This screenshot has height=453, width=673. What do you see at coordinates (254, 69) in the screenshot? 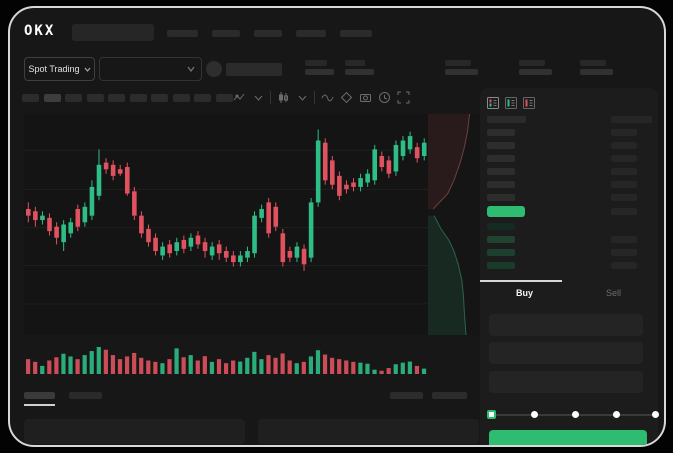
I see `pair-name-placeholder` at bounding box center [254, 69].